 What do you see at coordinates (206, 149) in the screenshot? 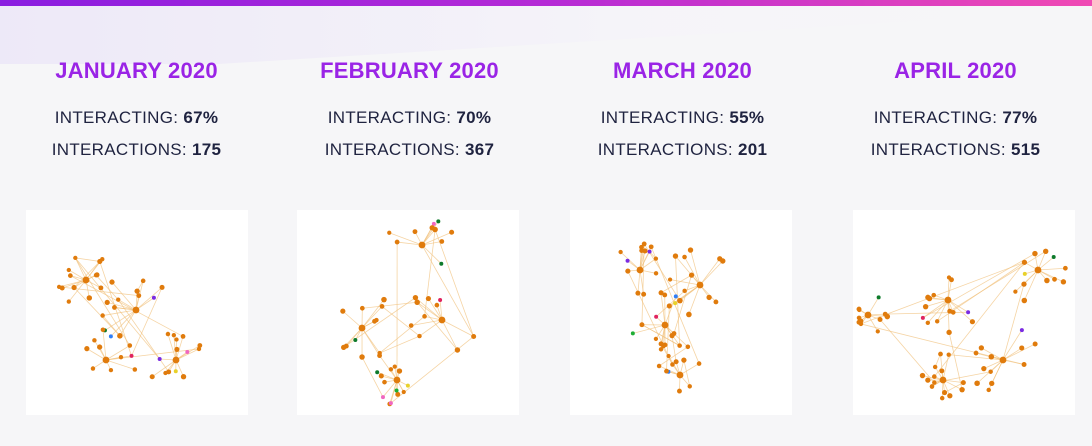
I see `interactions-value: 175` at bounding box center [206, 149].